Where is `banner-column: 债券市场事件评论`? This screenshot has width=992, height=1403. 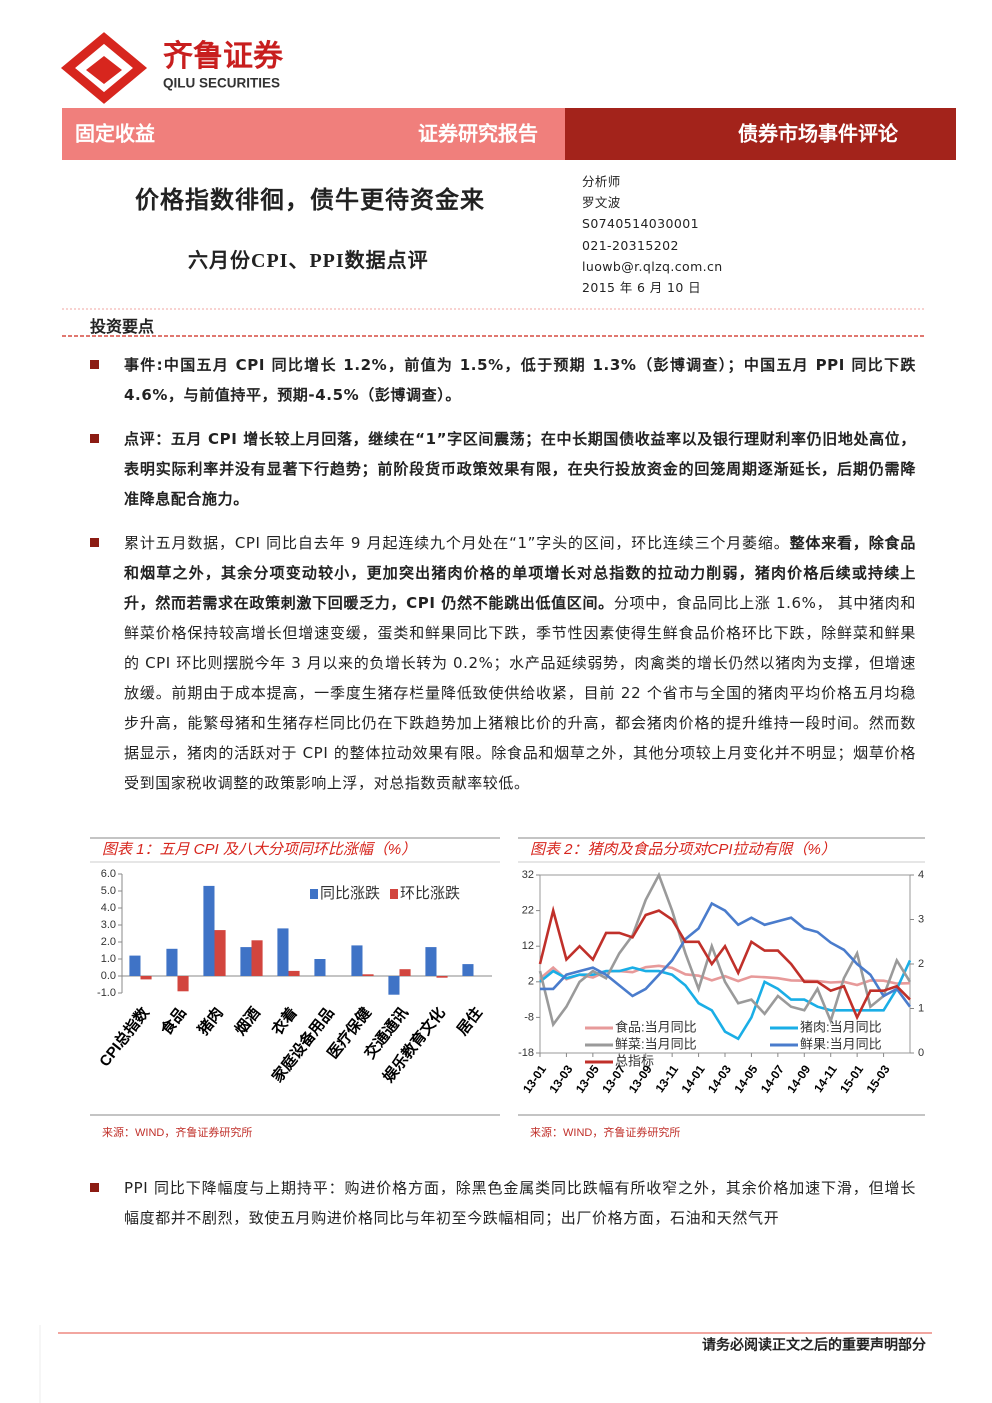
banner-column: 债券市场事件评论 is located at coordinates (818, 133).